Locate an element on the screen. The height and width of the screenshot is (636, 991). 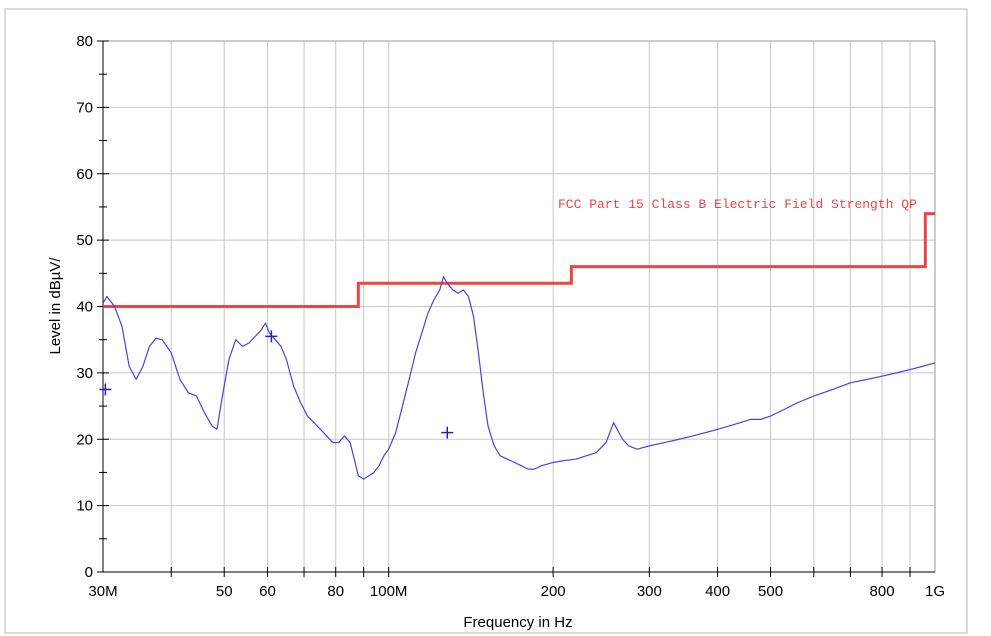
x-tick-label: 100M is located at coordinates (389, 591).